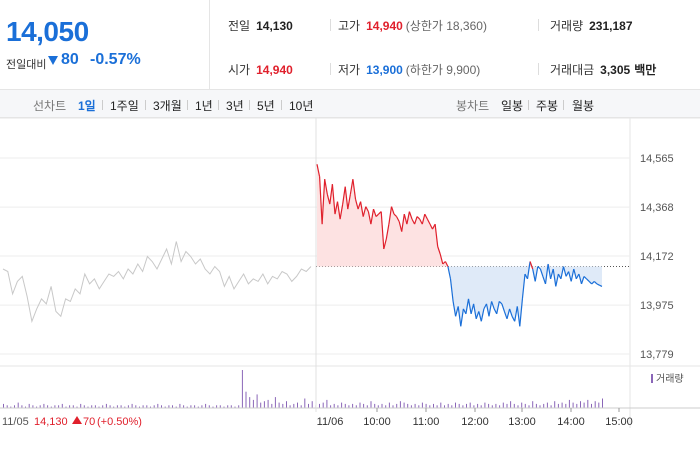 The image size is (700, 450). What do you see at coordinates (124, 106) in the screenshot?
I see `period-1w: 1주일` at bounding box center [124, 106].